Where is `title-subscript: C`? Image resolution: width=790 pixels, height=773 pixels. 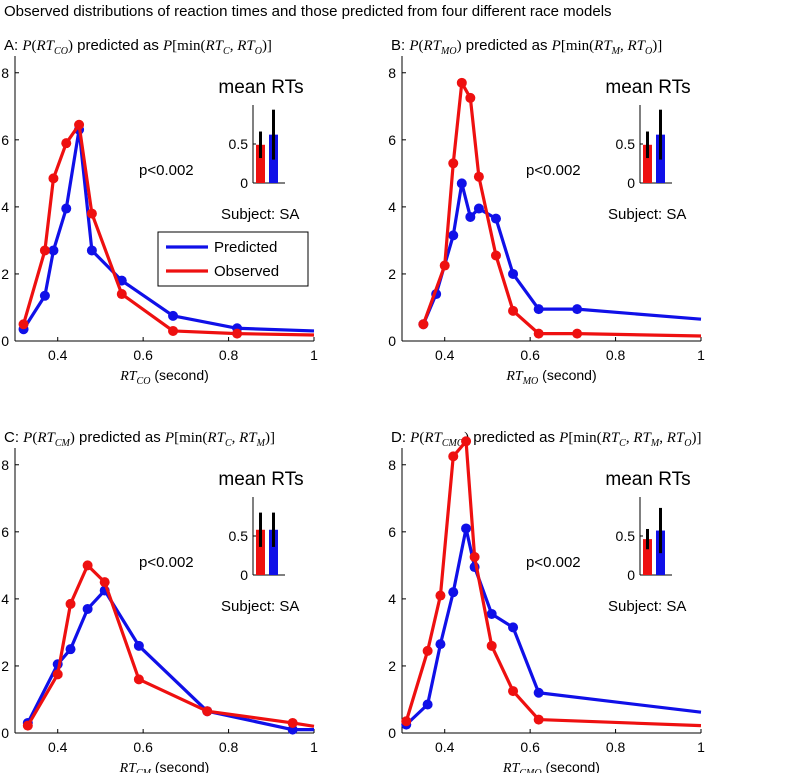 title-subscript: C is located at coordinates (228, 443).